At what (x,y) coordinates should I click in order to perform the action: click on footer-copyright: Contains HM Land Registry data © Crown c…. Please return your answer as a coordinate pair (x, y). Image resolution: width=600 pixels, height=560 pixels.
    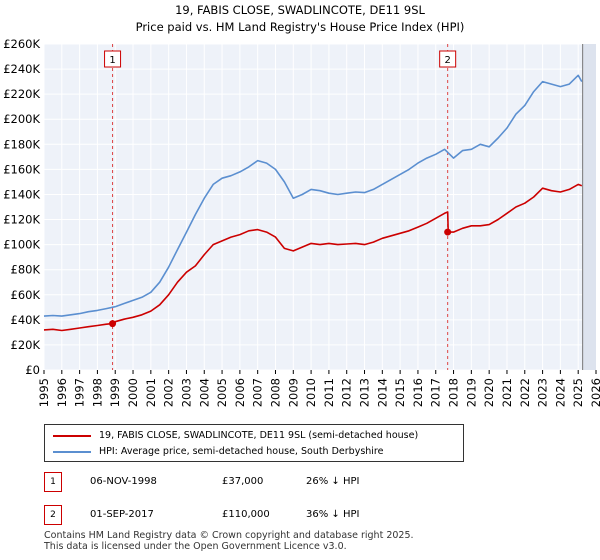
    Looking at the image, I should click on (229, 535).